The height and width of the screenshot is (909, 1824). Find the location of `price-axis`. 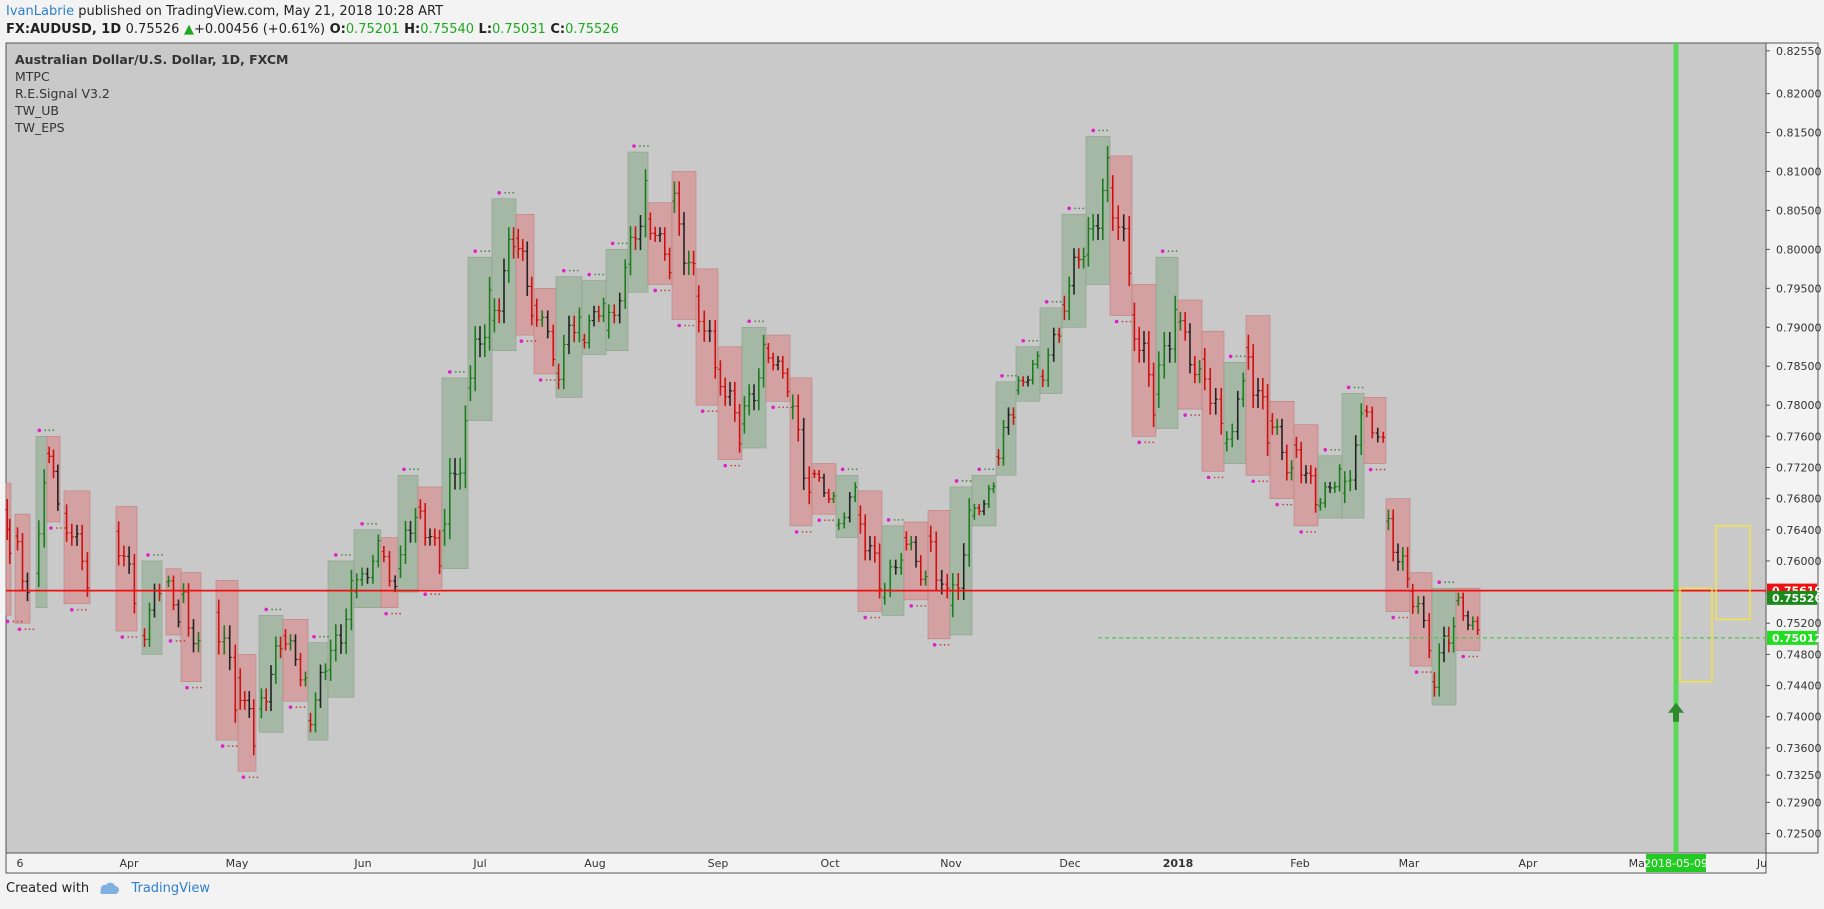

price-axis is located at coordinates (1792, 448).